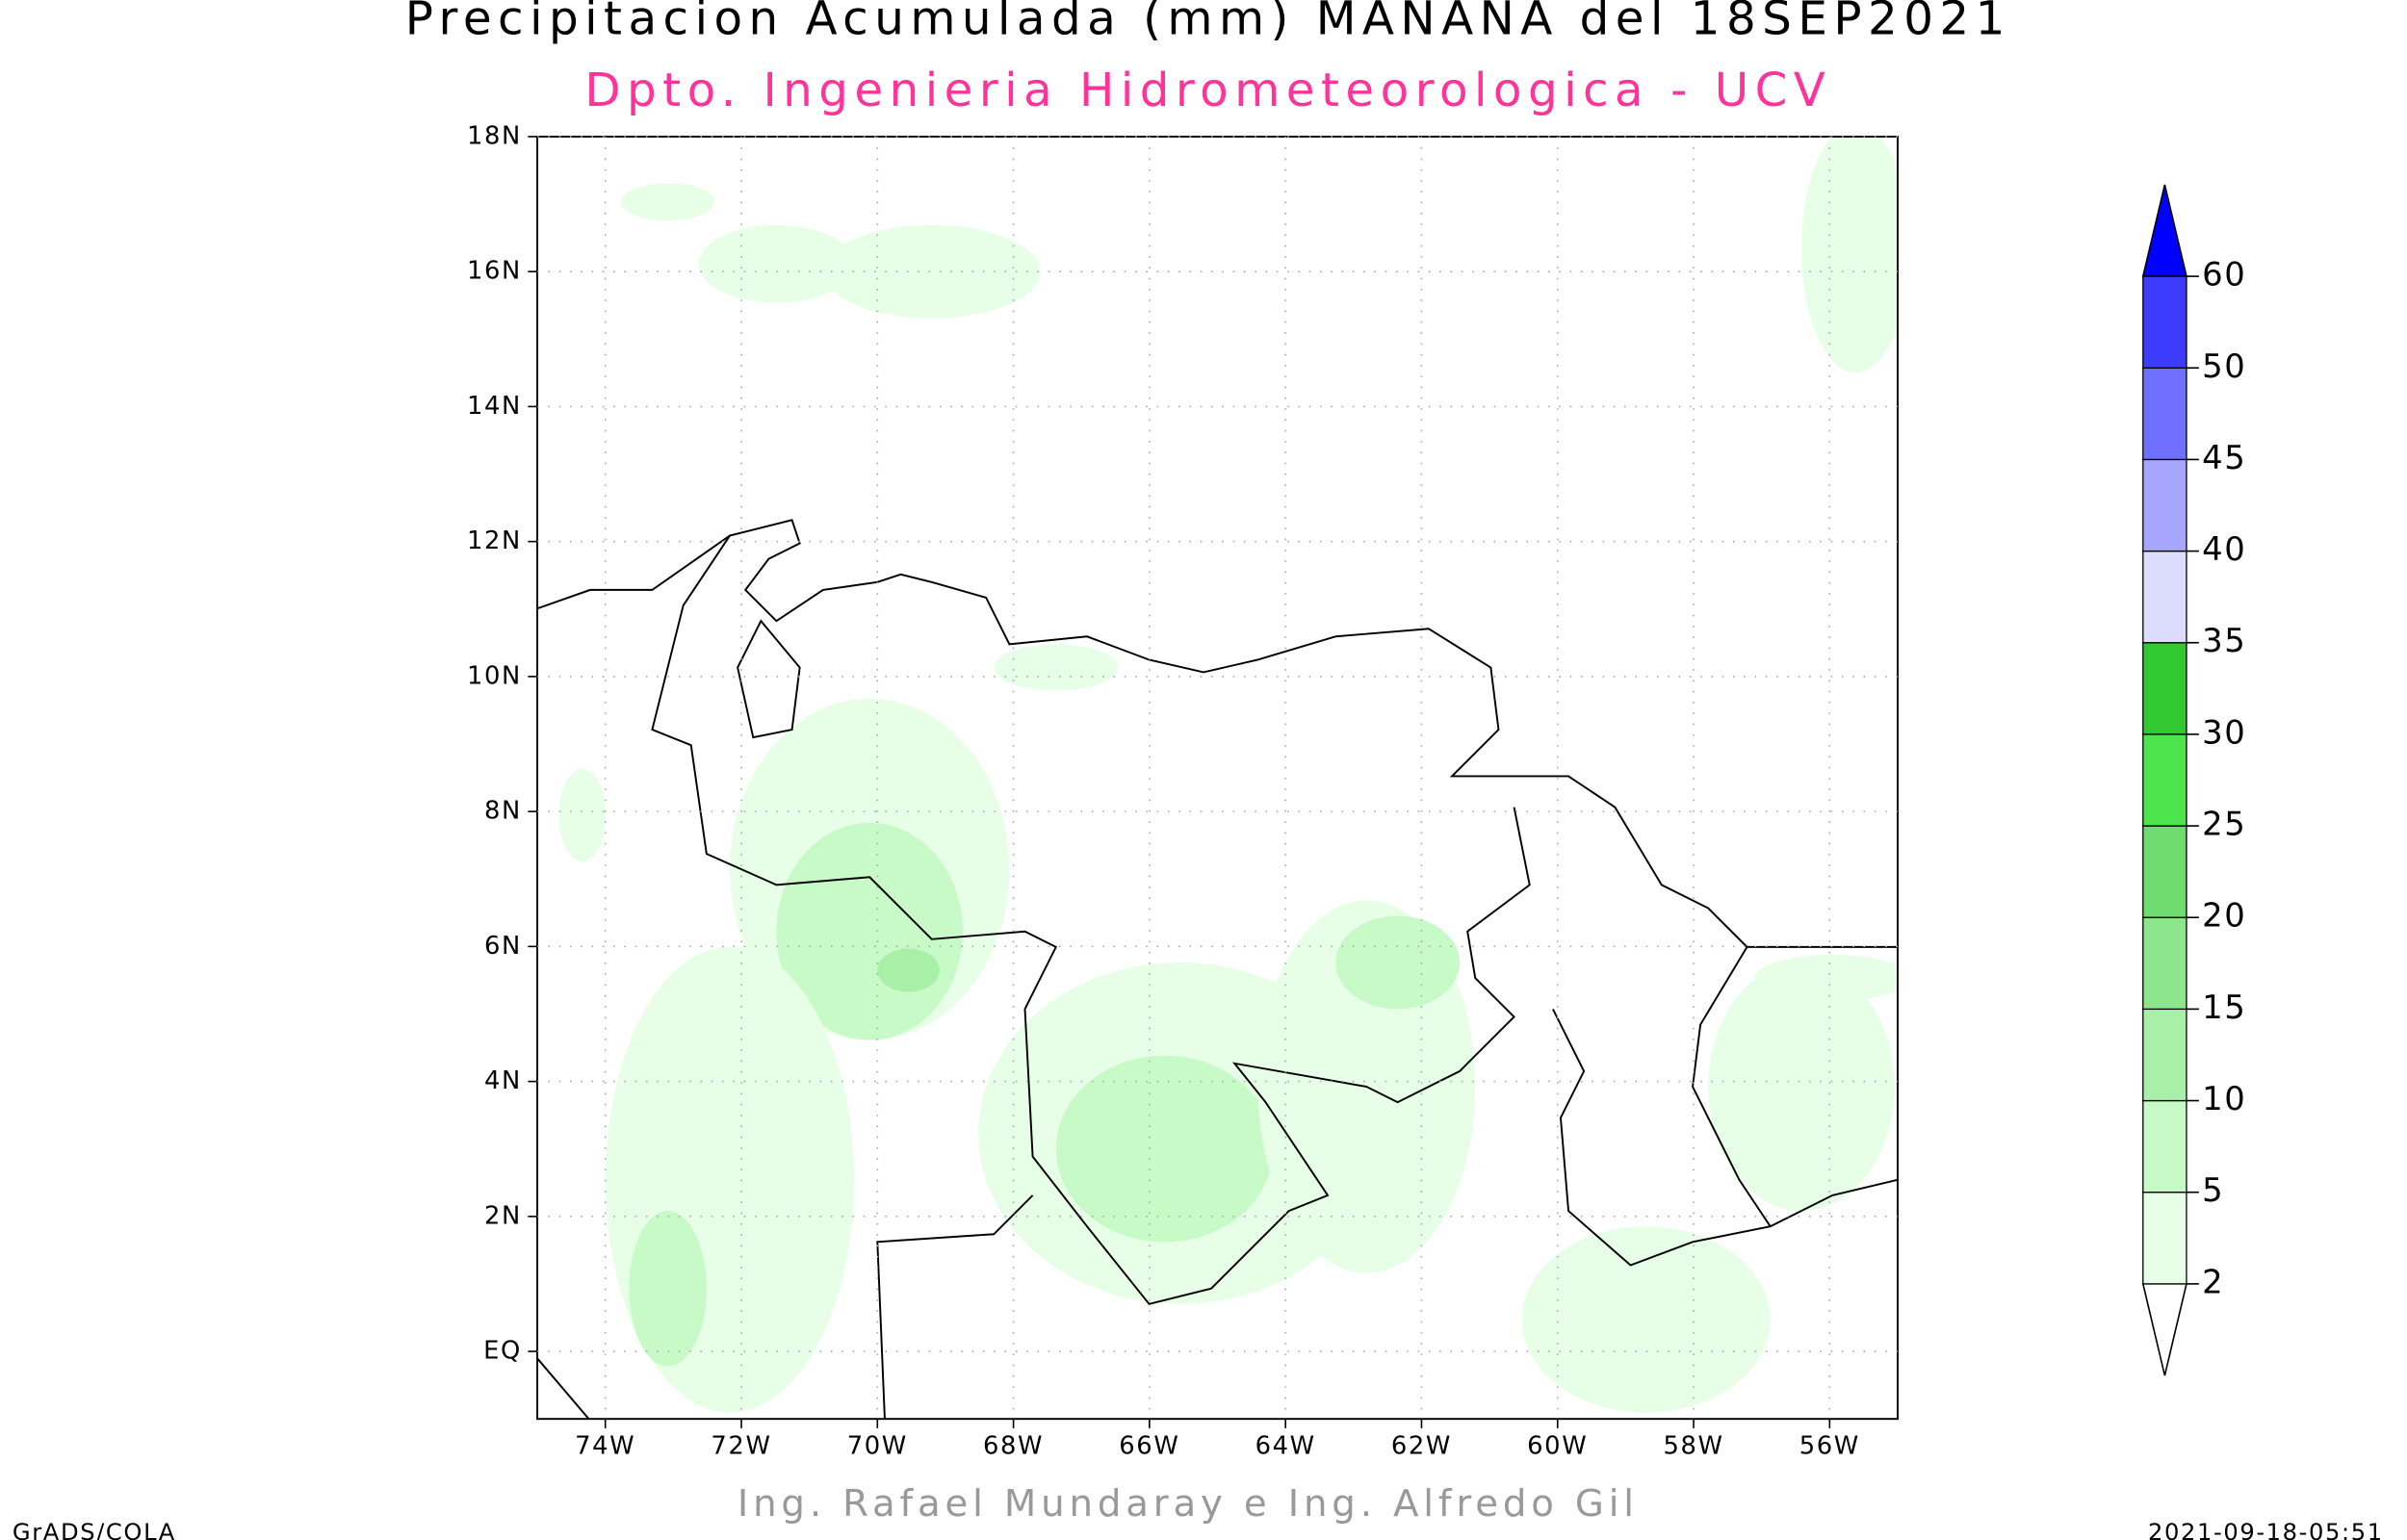 Image resolution: width=2407 pixels, height=1540 pixels. I want to click on credit: Ing. Rafael Mundaray e Ing. Alfredo Gil, so click(1188, 1504).